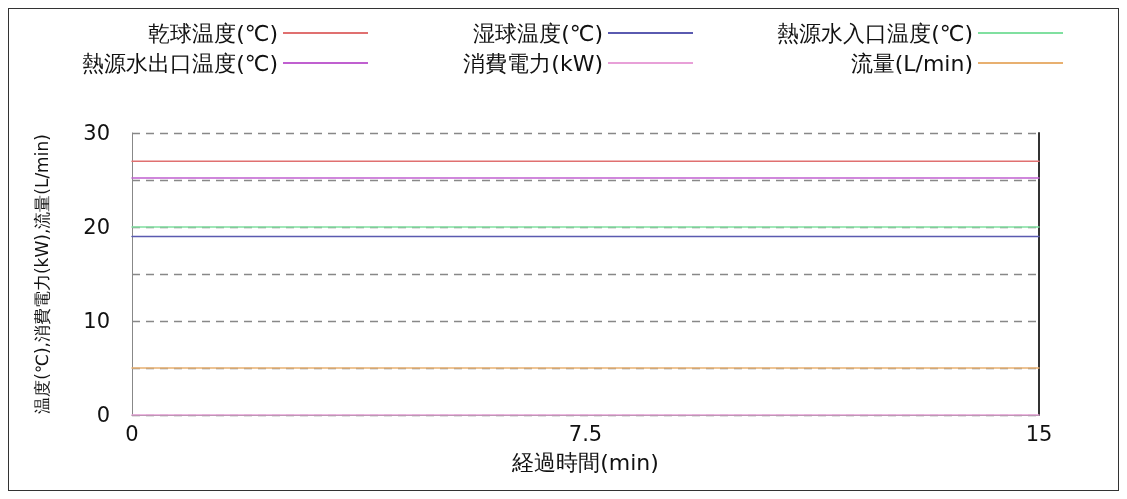 This screenshot has height=499, width=1127. What do you see at coordinates (103, 415) in the screenshot?
I see `y-tick-label: 0` at bounding box center [103, 415].